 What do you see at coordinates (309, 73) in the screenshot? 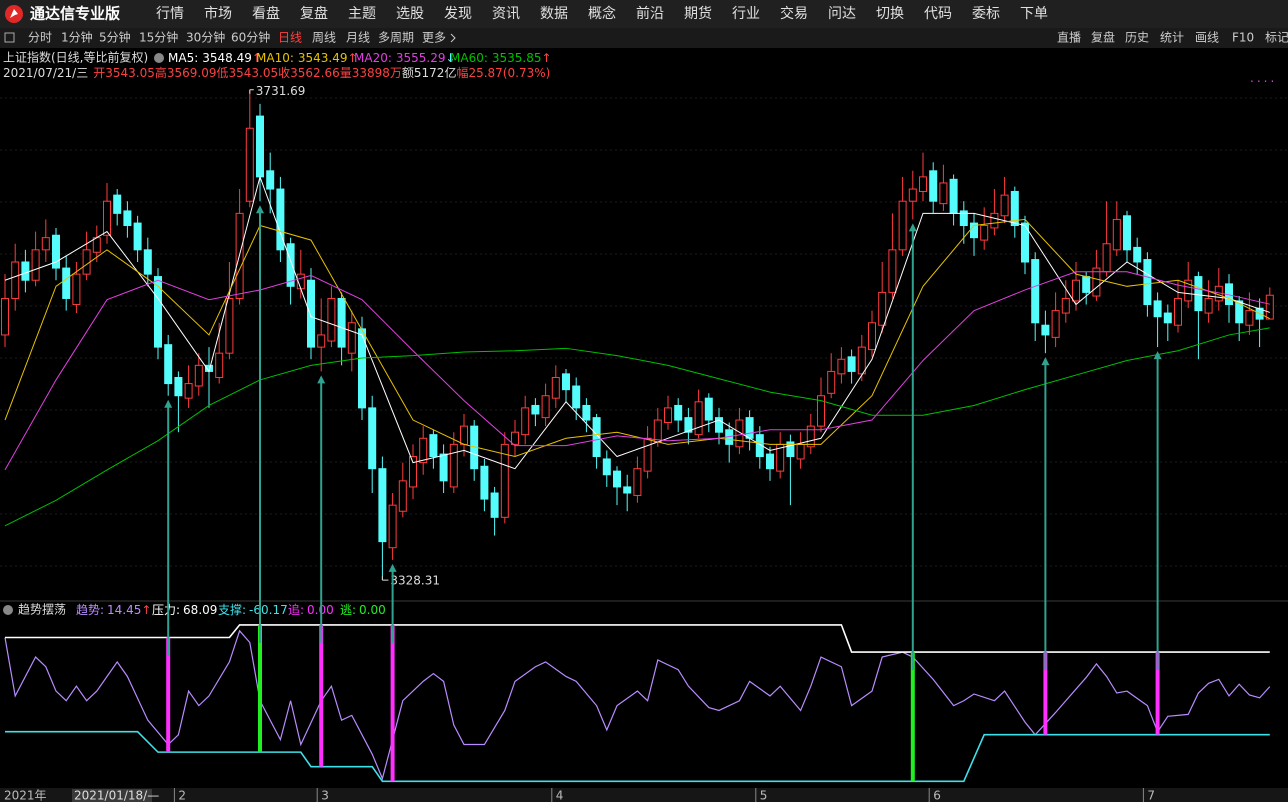
I see `quote-stat: 收3562.66` at bounding box center [309, 73].